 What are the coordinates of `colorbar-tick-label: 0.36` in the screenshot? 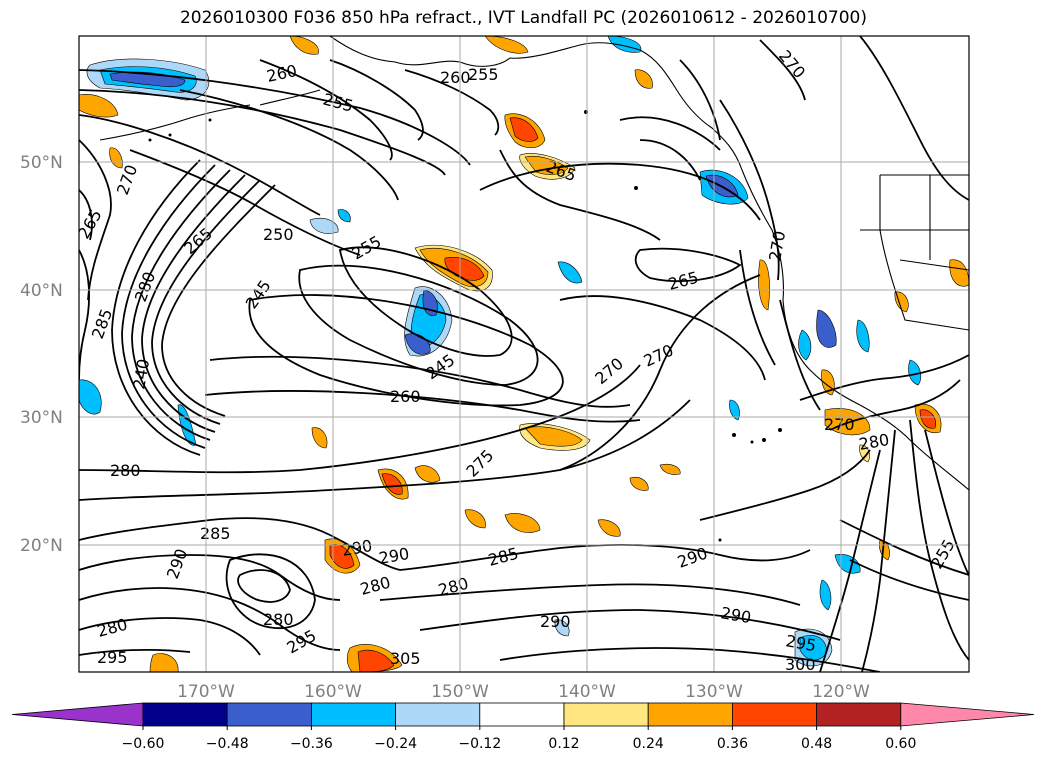 It's located at (732, 744).